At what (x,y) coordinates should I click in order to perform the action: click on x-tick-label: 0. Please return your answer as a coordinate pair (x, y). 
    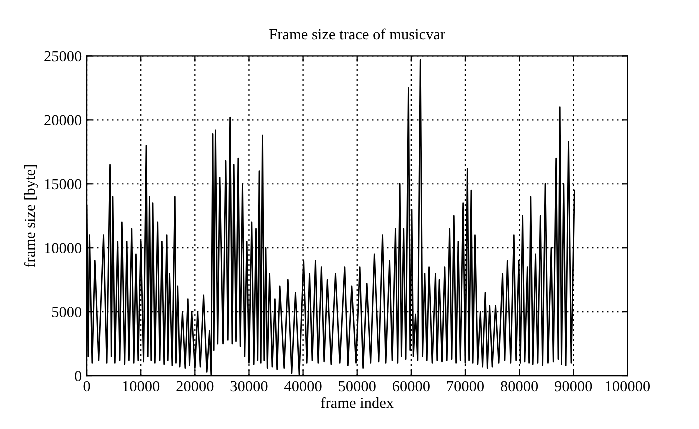
    Looking at the image, I should click on (87, 386).